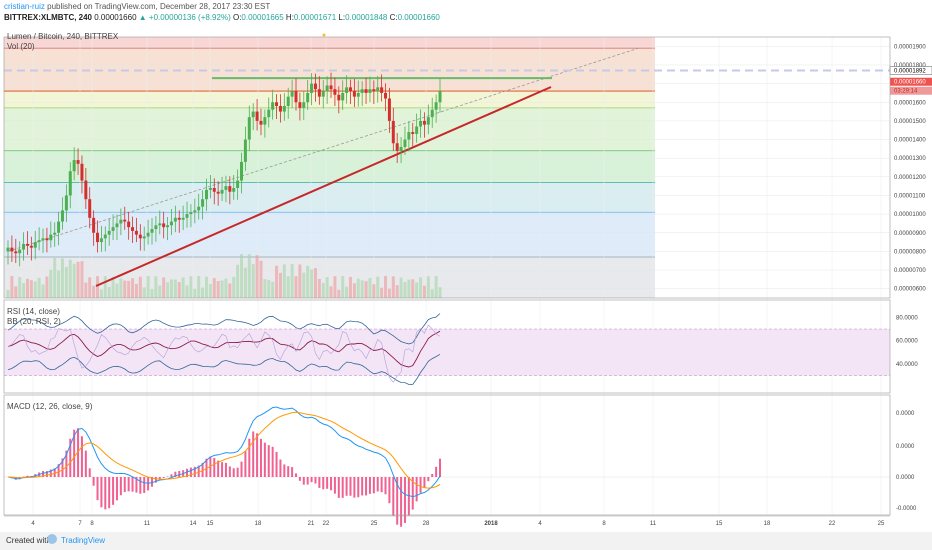  What do you see at coordinates (63, 36) in the screenshot?
I see `main-pane-title: Lumen / Bitcoin, 240, BITTREX` at bounding box center [63, 36].